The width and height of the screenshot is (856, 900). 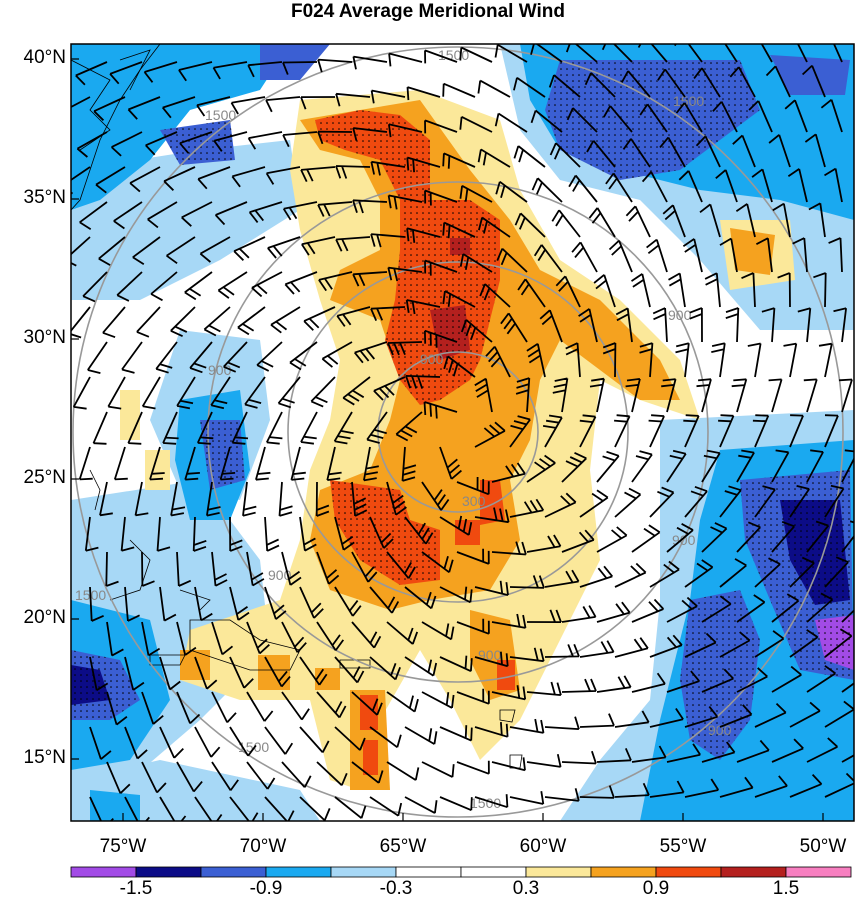 I want to click on lon-label: 60°W, so click(x=543, y=846).